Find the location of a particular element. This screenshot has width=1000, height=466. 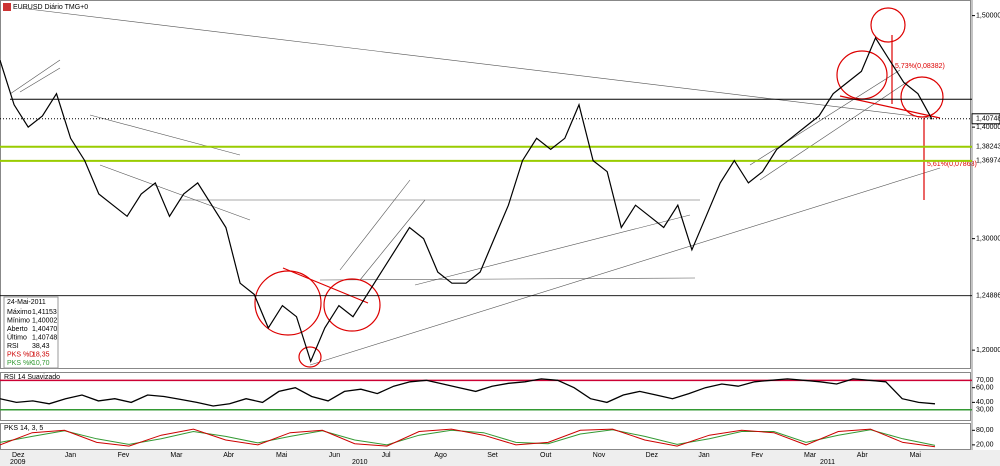

year-label: 2011 is located at coordinates (827, 462).